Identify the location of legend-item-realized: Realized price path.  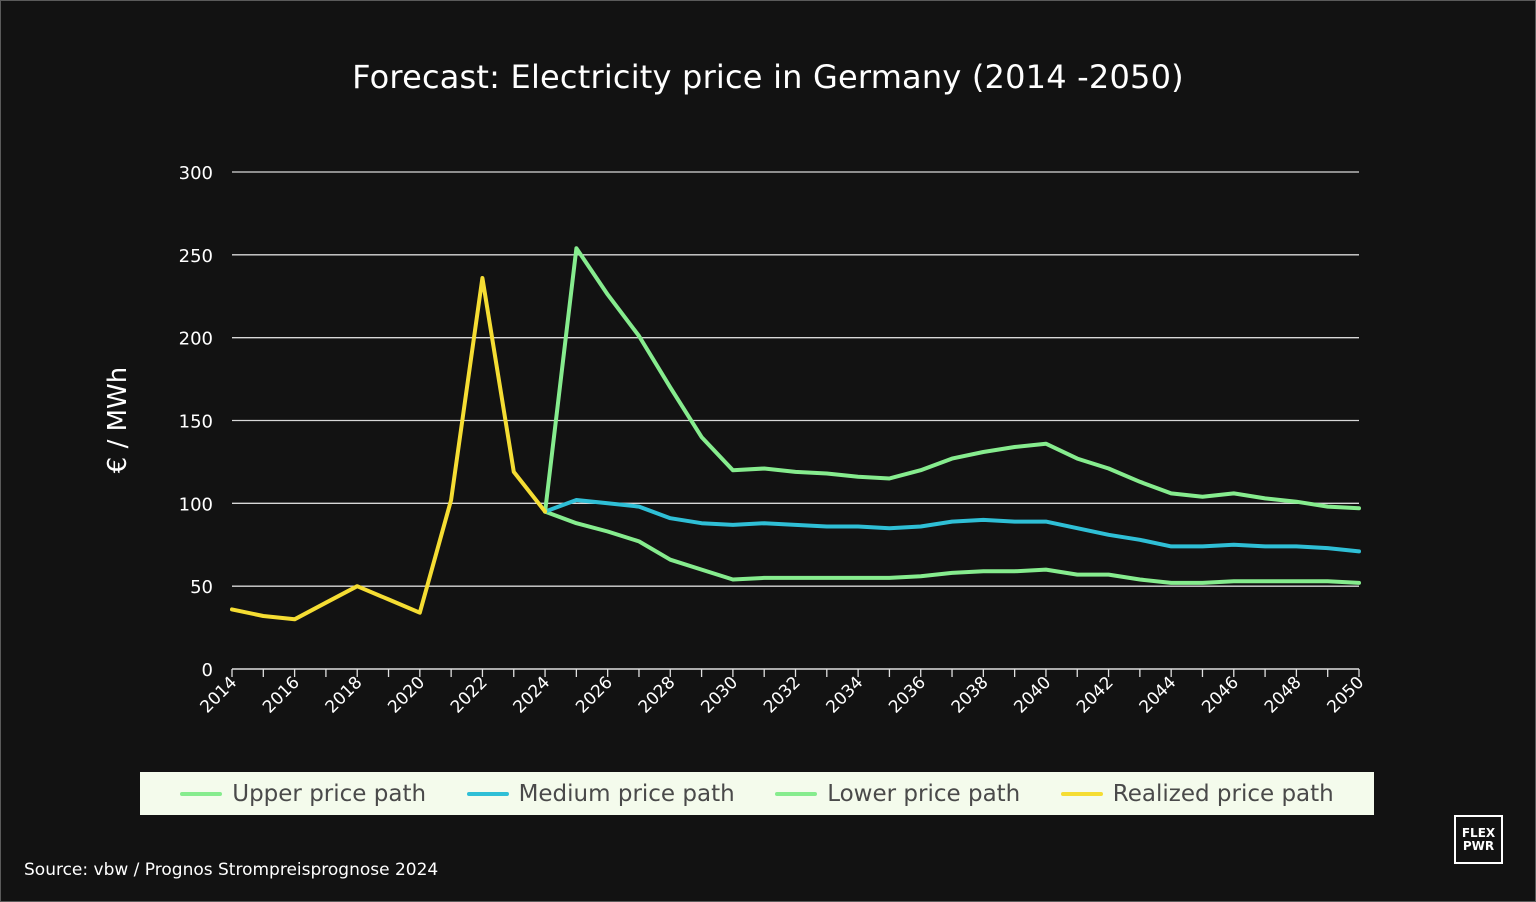
(1197, 793).